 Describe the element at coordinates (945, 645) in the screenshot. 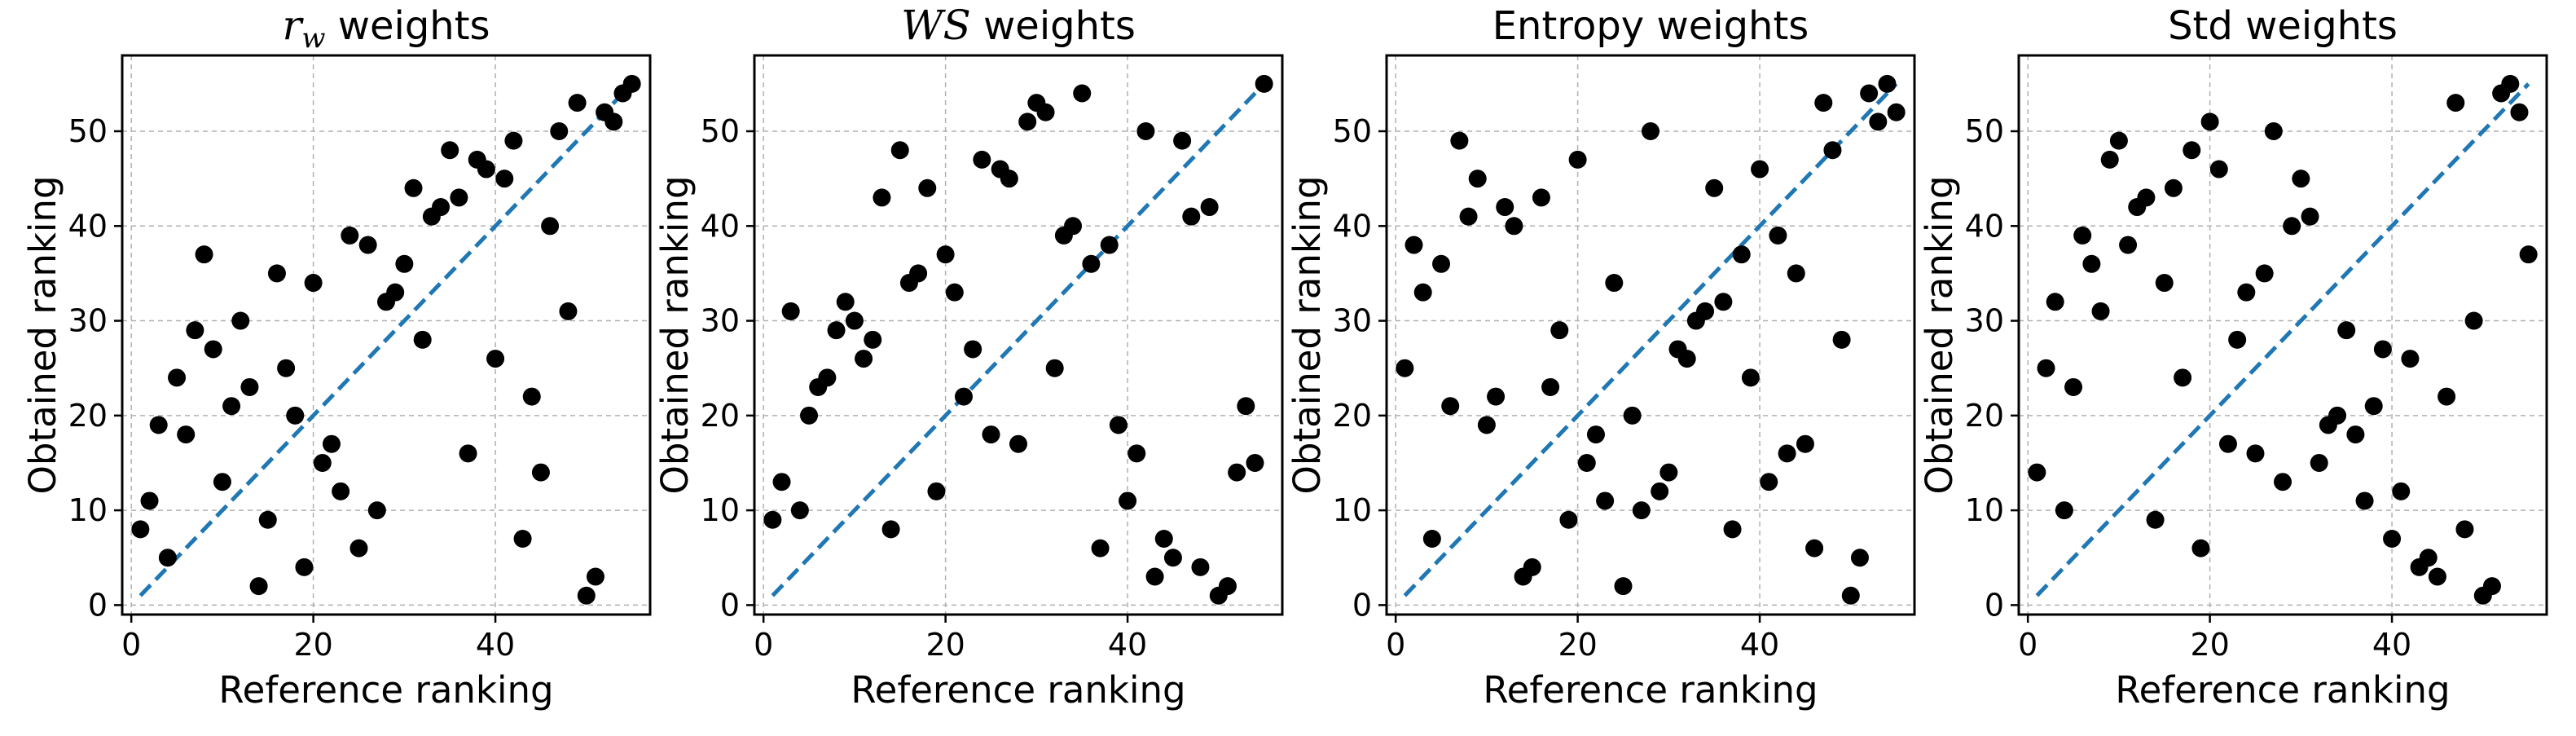

I see `x-tick-label: 20` at that location.